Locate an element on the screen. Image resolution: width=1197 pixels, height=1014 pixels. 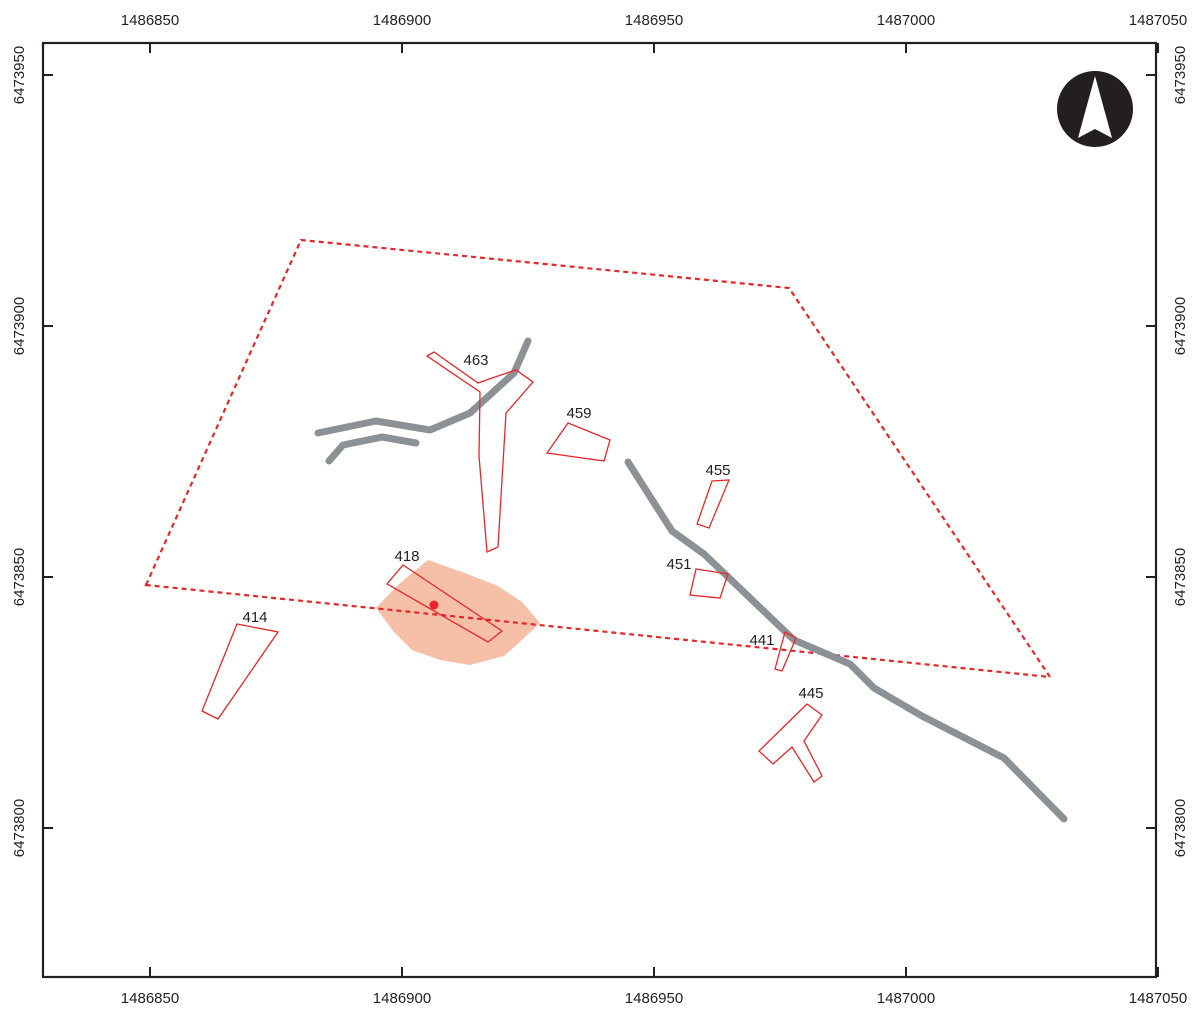
x-tick-label-top: 1486950 is located at coordinates (654, 20).